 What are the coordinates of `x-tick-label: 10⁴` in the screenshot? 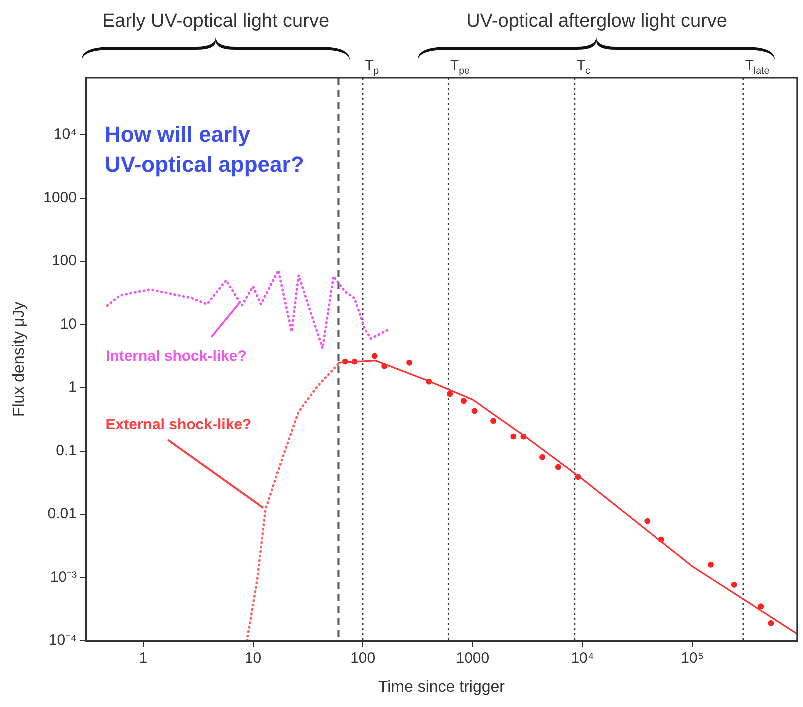 It's located at (582, 659).